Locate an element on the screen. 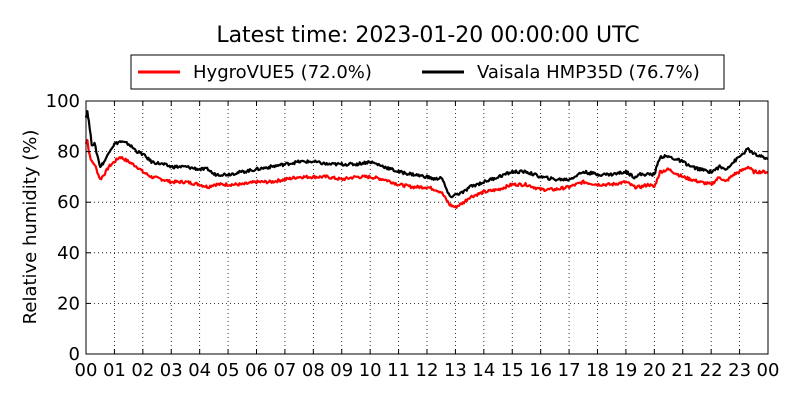 The image size is (800, 400). y-axis-label: Relative humidity (%) is located at coordinates (30, 227).